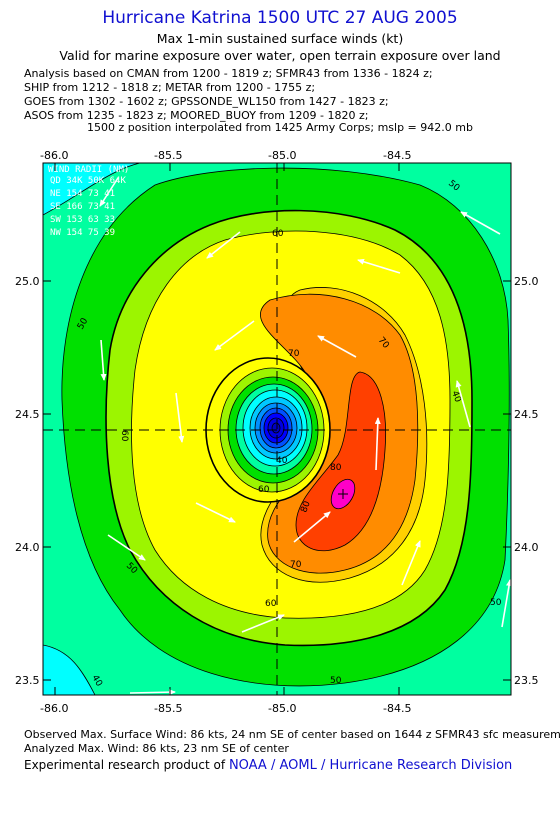 The height and width of the screenshot is (815, 560). What do you see at coordinates (82, 220) in the screenshot?
I see `wind-radii-row: SW 153 63 33` at bounding box center [82, 220].